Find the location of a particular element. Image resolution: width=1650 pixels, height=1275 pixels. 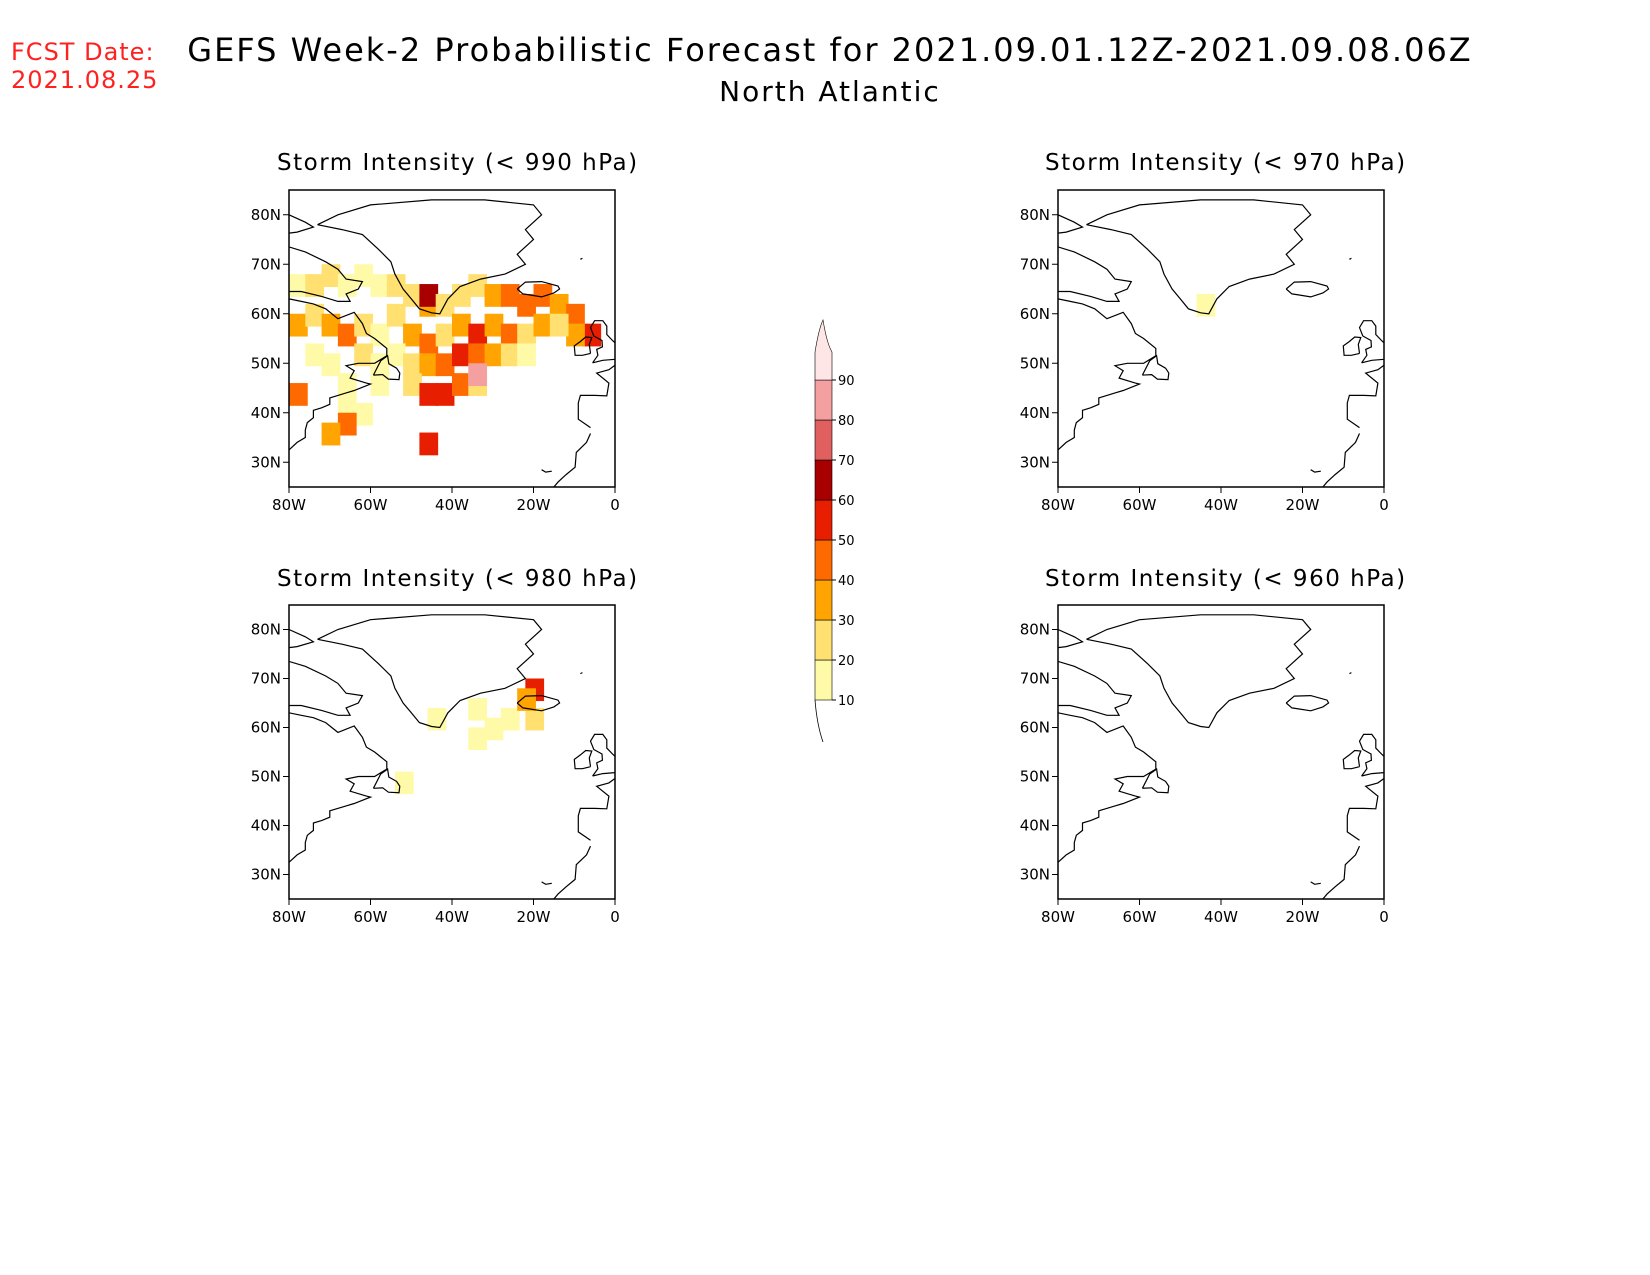

lon-tick-label: 80W is located at coordinates (289, 917).